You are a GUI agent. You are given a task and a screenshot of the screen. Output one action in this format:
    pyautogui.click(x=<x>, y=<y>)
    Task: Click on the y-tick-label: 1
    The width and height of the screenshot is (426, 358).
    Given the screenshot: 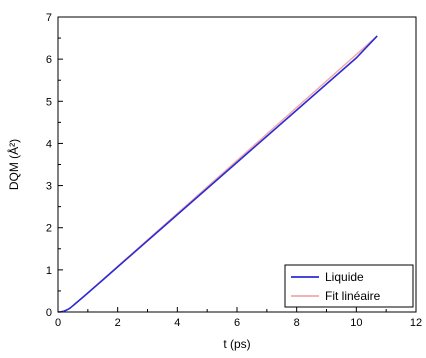 What is the action you would take?
    pyautogui.click(x=49, y=271)
    